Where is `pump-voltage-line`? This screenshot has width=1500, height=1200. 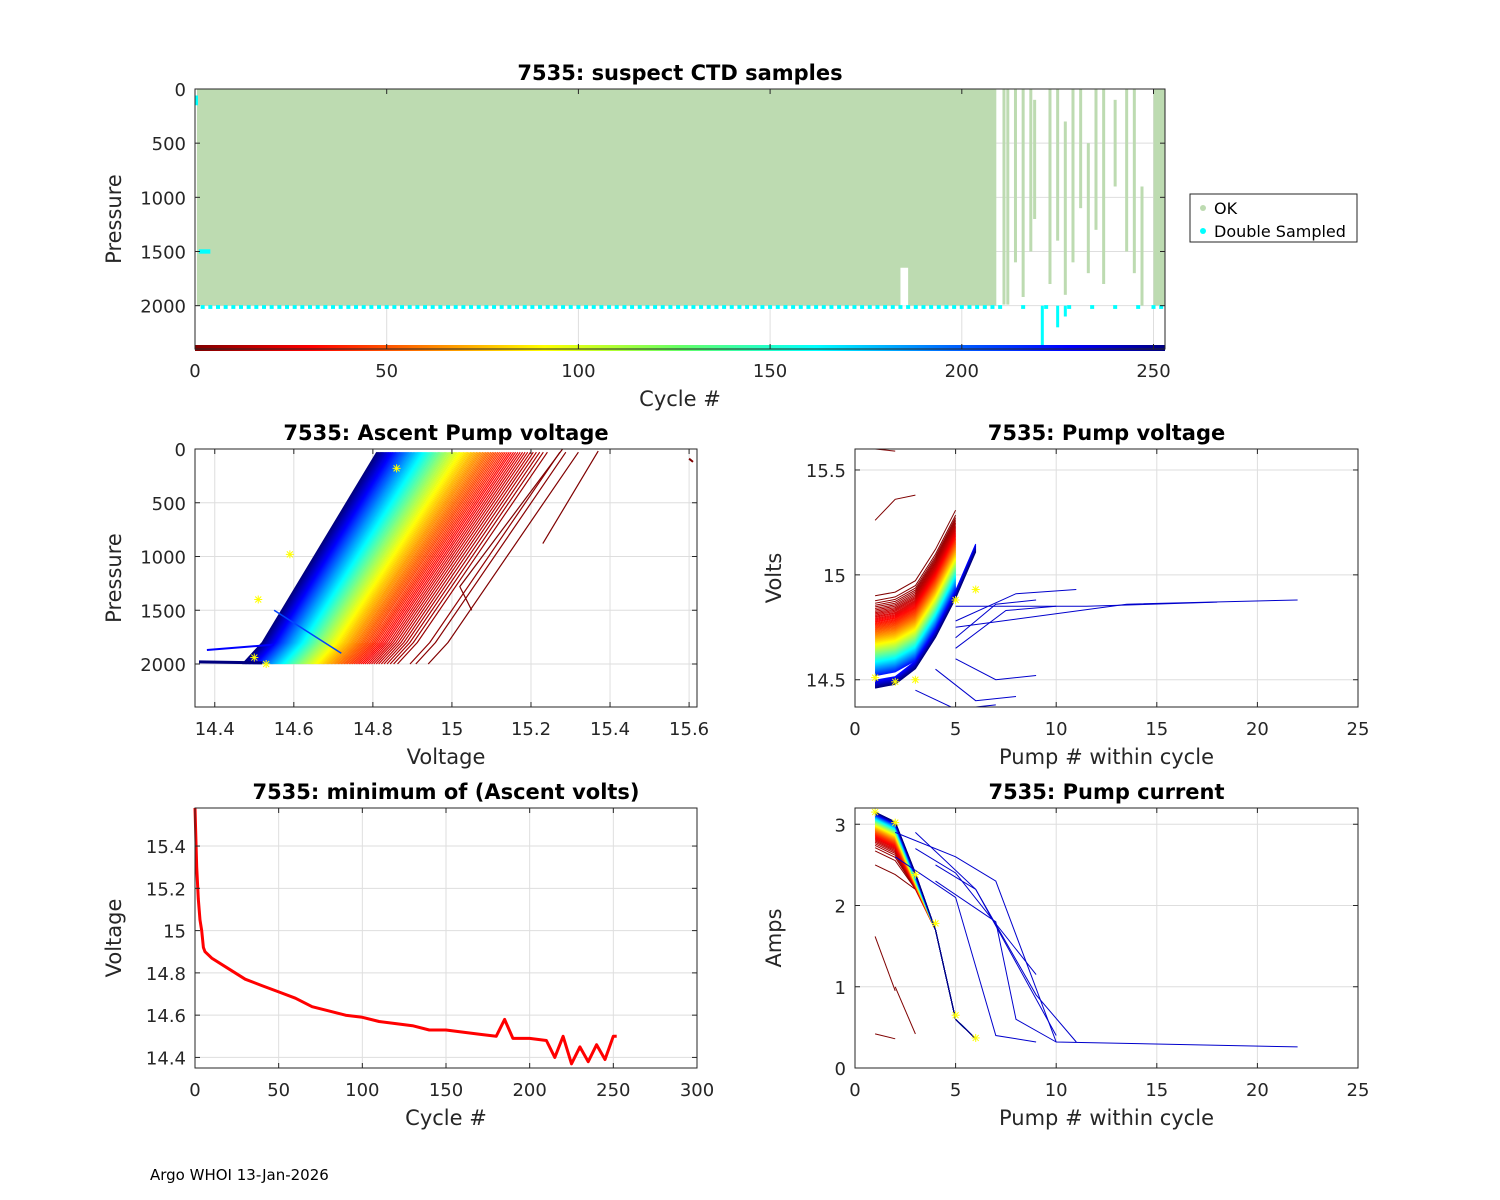
pump-voltage-line is located at coordinates (916, 564).